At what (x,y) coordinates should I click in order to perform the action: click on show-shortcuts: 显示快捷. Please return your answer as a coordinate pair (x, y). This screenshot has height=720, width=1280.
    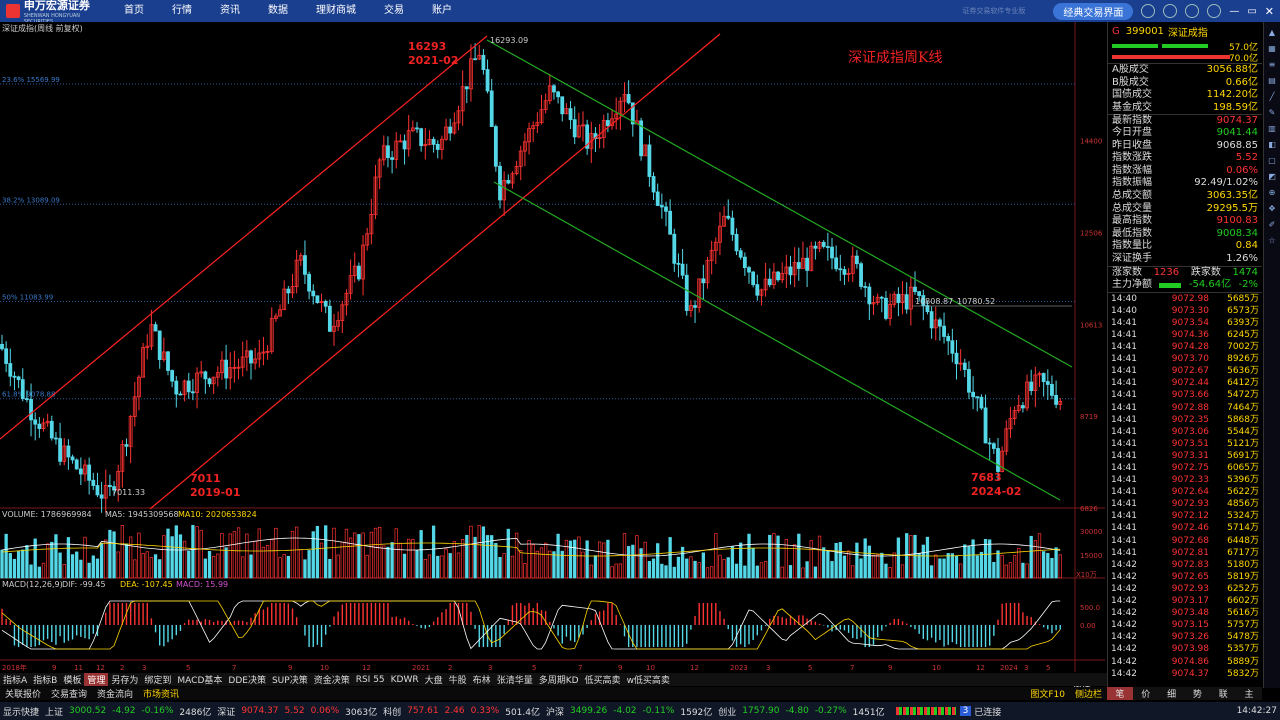
    Looking at the image, I should click on (21, 712).